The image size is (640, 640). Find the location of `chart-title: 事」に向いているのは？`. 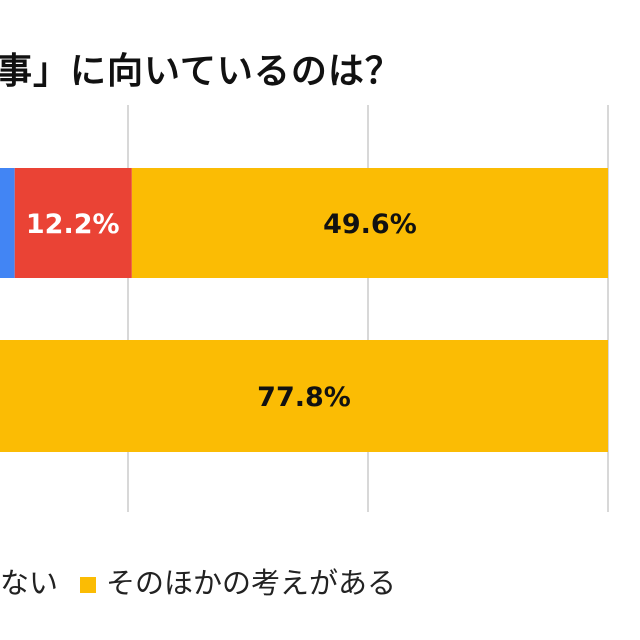

chart-title: 事」に向いているのは？ is located at coordinates (201, 71).